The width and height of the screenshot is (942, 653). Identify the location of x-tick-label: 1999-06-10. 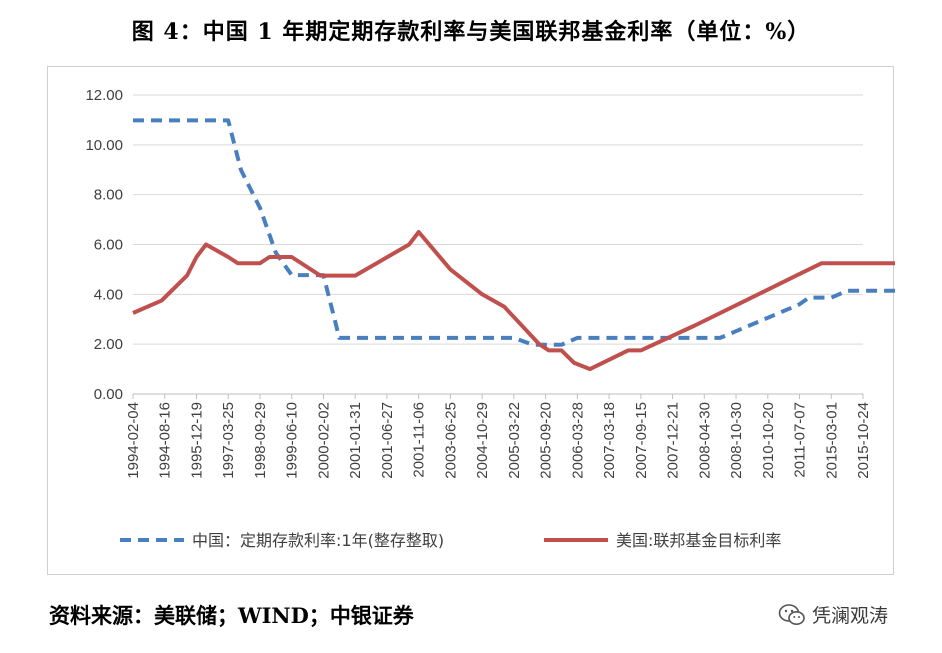
(292, 440).